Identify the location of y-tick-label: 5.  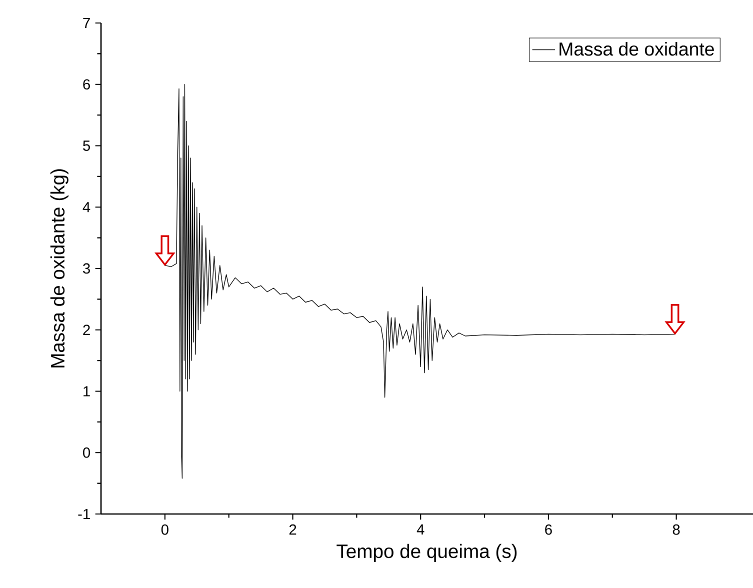
(86, 145).